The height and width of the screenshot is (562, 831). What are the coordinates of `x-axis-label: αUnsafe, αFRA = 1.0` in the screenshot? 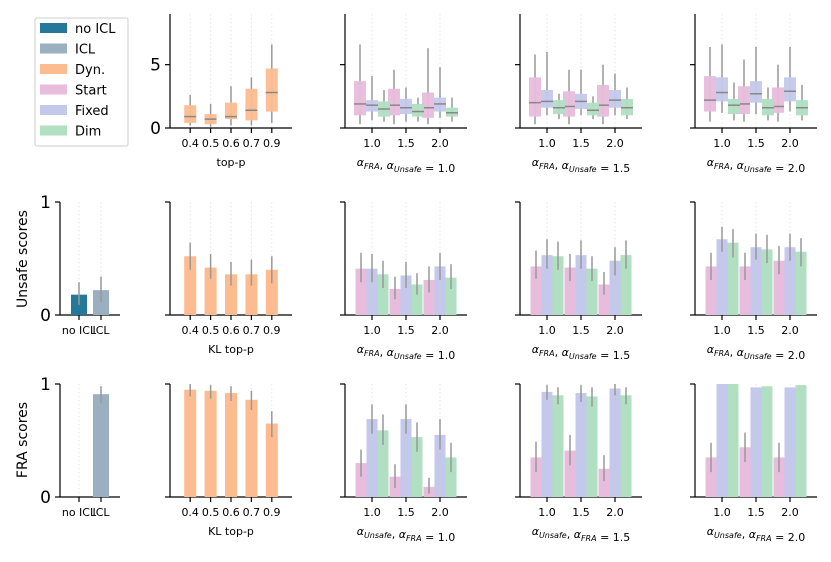 It's located at (406, 534).